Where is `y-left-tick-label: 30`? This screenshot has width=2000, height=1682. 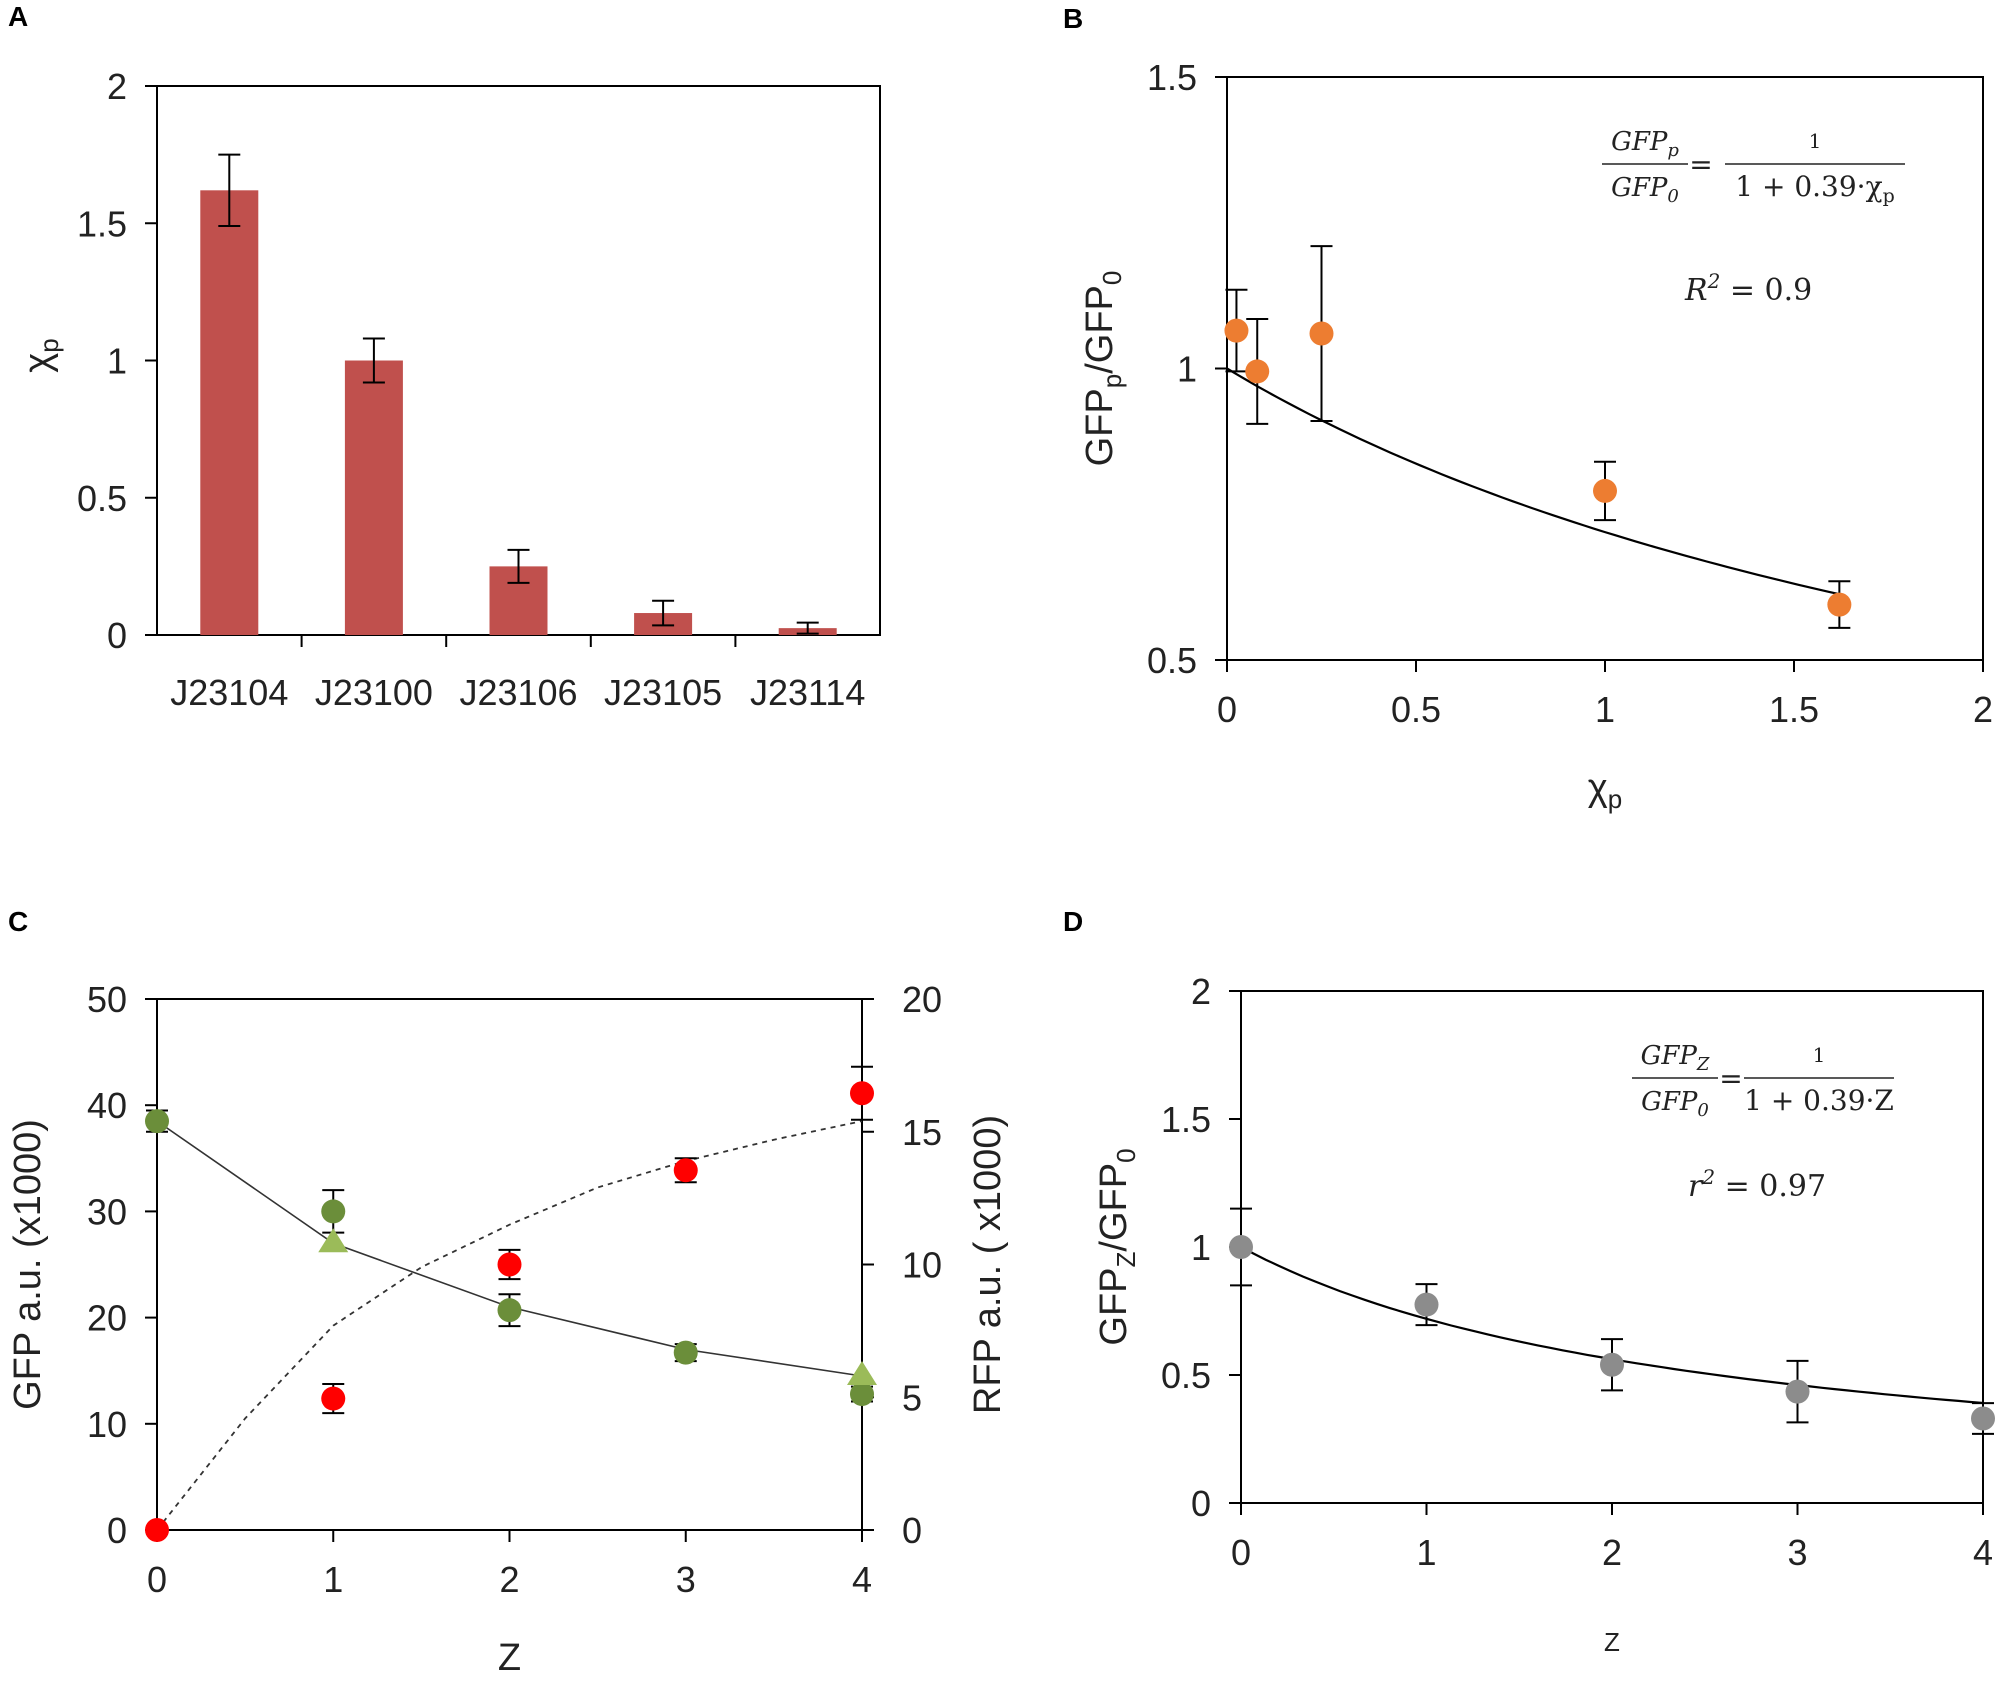
y-left-tick-label: 30 is located at coordinates (107, 1211).